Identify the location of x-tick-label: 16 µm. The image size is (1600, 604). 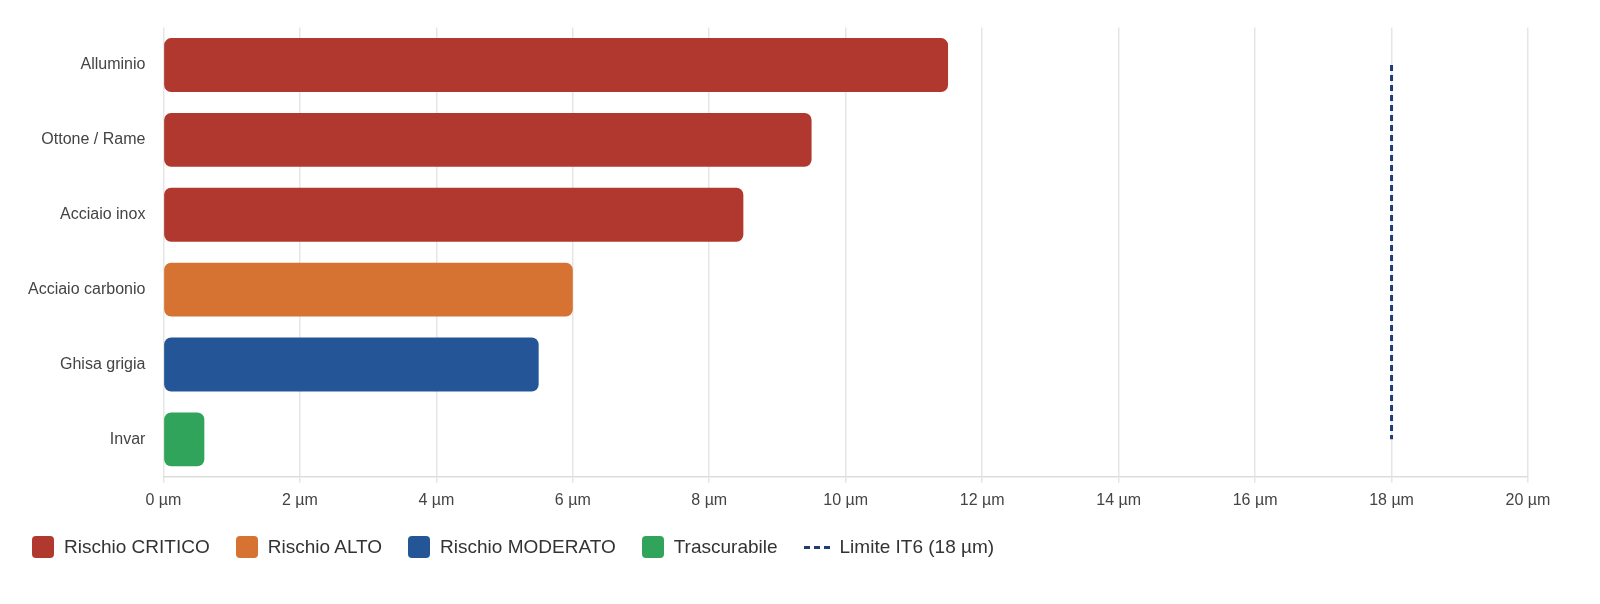
(1255, 499).